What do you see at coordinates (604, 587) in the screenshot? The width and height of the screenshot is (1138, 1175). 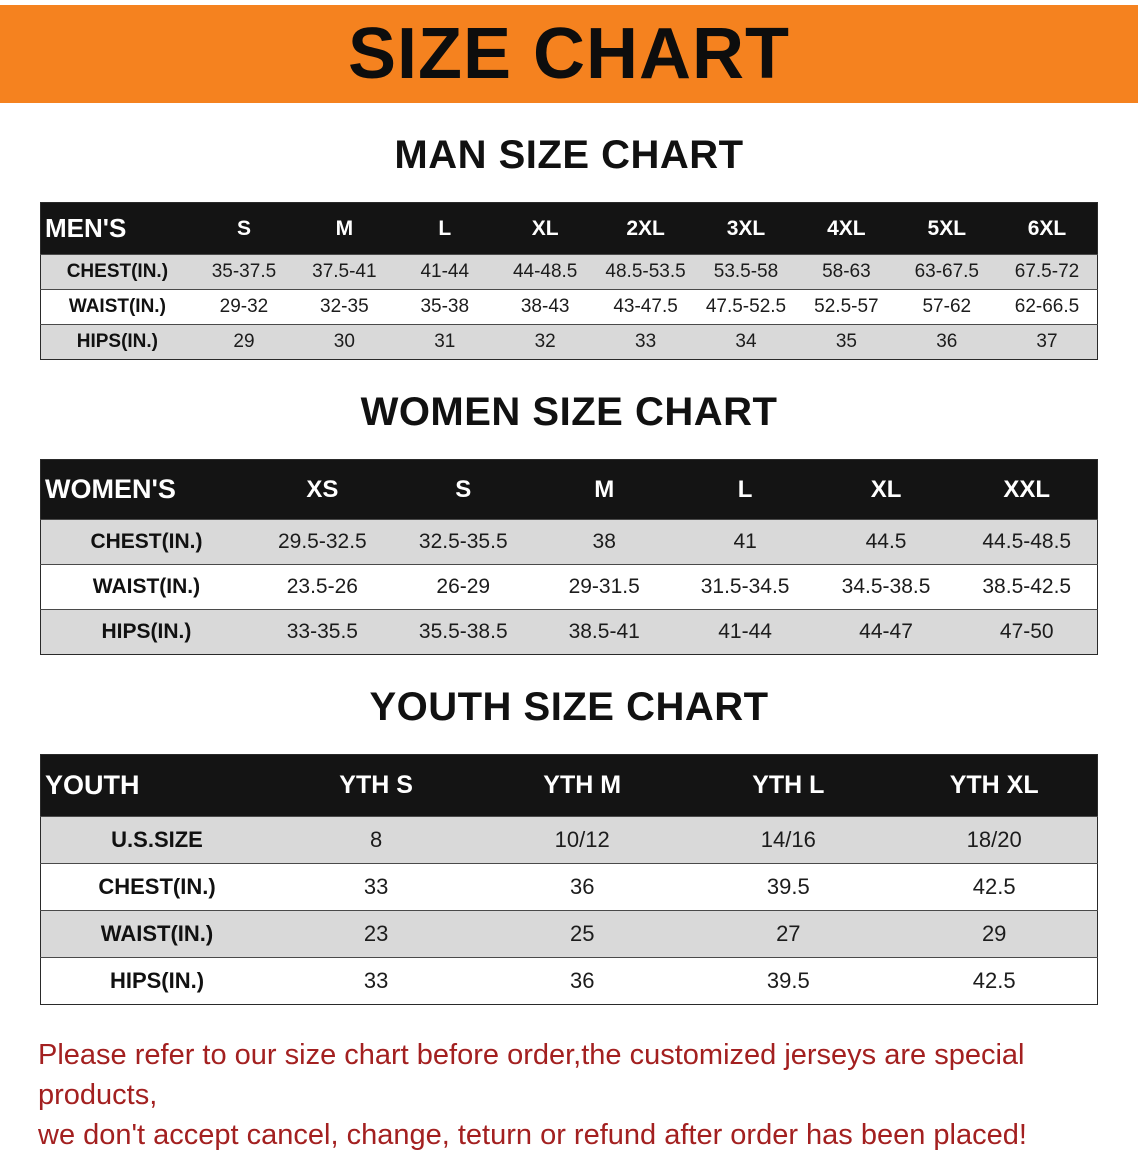 I see `size-value: 29-31.5` at bounding box center [604, 587].